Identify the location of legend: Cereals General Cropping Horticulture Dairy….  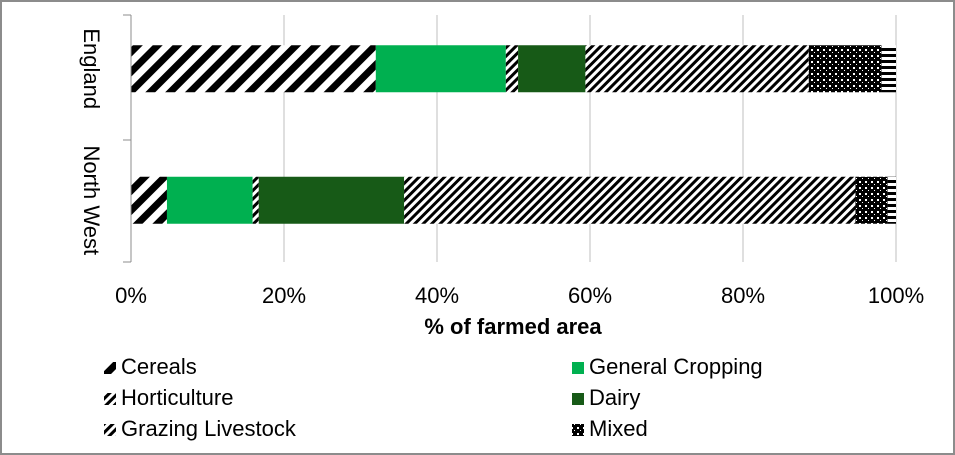
(433, 397).